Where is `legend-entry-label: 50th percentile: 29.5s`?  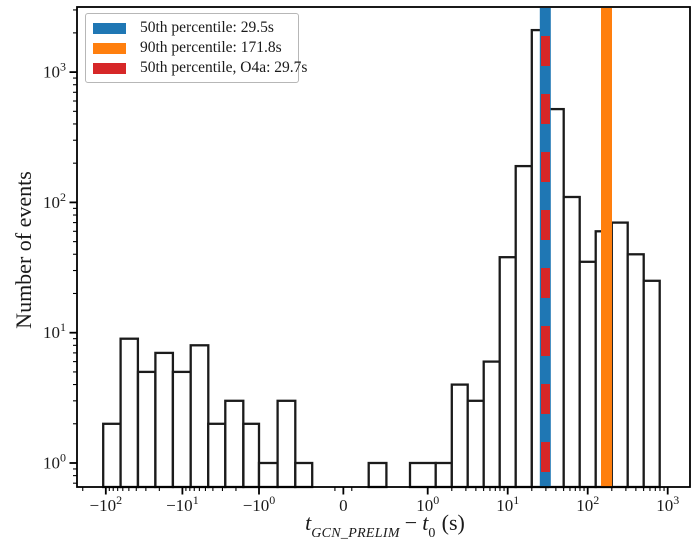 legend-entry-label: 50th percentile: 29.5s is located at coordinates (207, 27).